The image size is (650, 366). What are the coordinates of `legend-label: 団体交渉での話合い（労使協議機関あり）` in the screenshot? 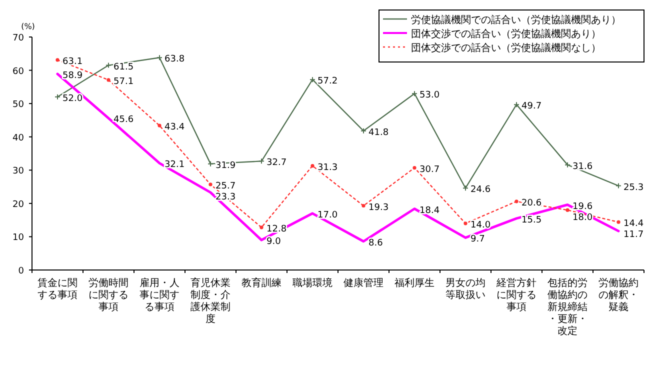 It's located at (506, 34).